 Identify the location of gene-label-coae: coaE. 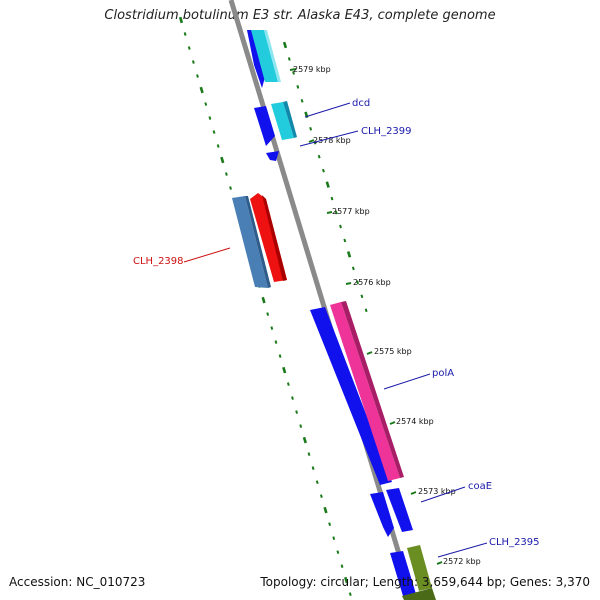
(480, 486).